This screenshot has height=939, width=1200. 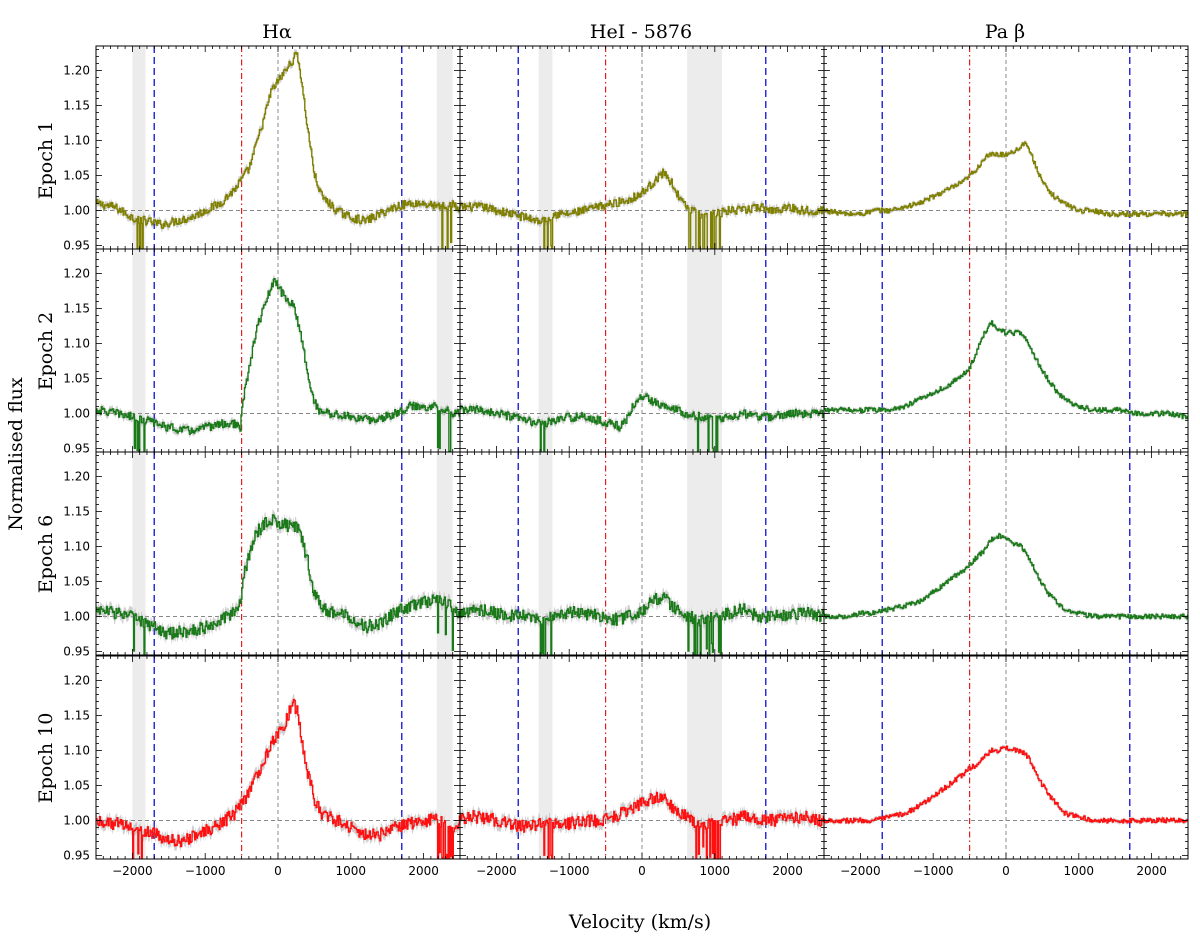 I want to click on panel-3-1: 0.95 1.00 1.05 1.10 1.15 1.20, so click(x=262, y=555).